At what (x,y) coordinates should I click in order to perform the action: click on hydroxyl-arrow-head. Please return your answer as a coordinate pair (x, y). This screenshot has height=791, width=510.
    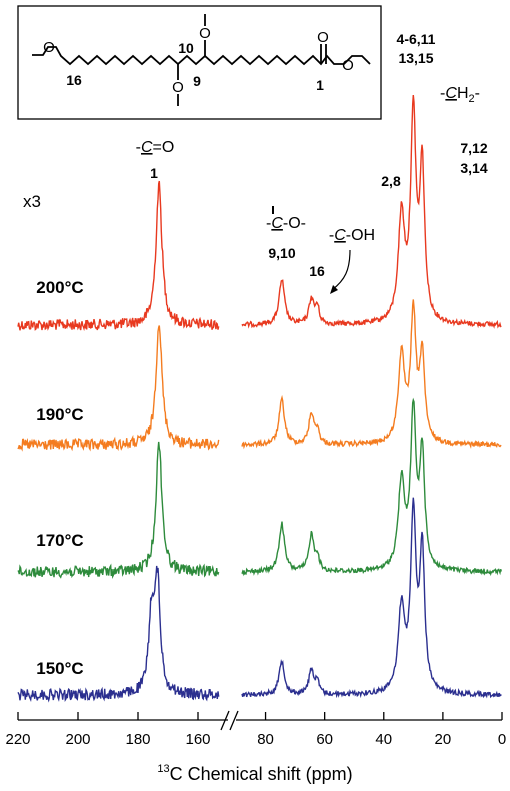
    Looking at the image, I should click on (334, 289).